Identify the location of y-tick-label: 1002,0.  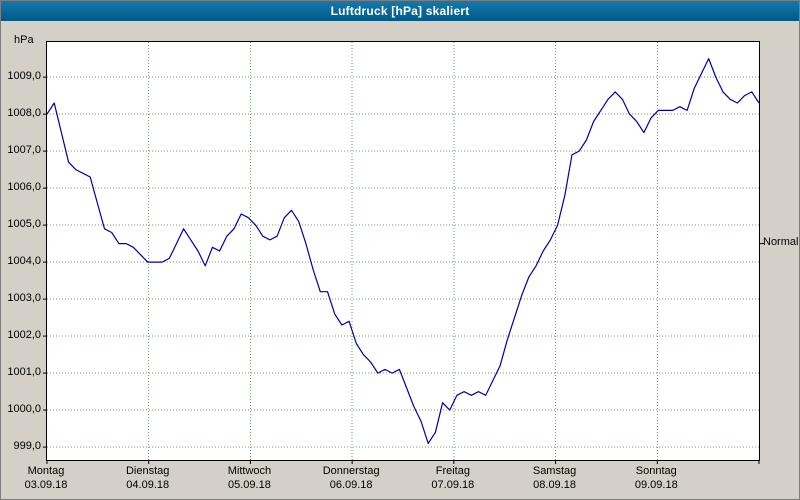
(24, 335).